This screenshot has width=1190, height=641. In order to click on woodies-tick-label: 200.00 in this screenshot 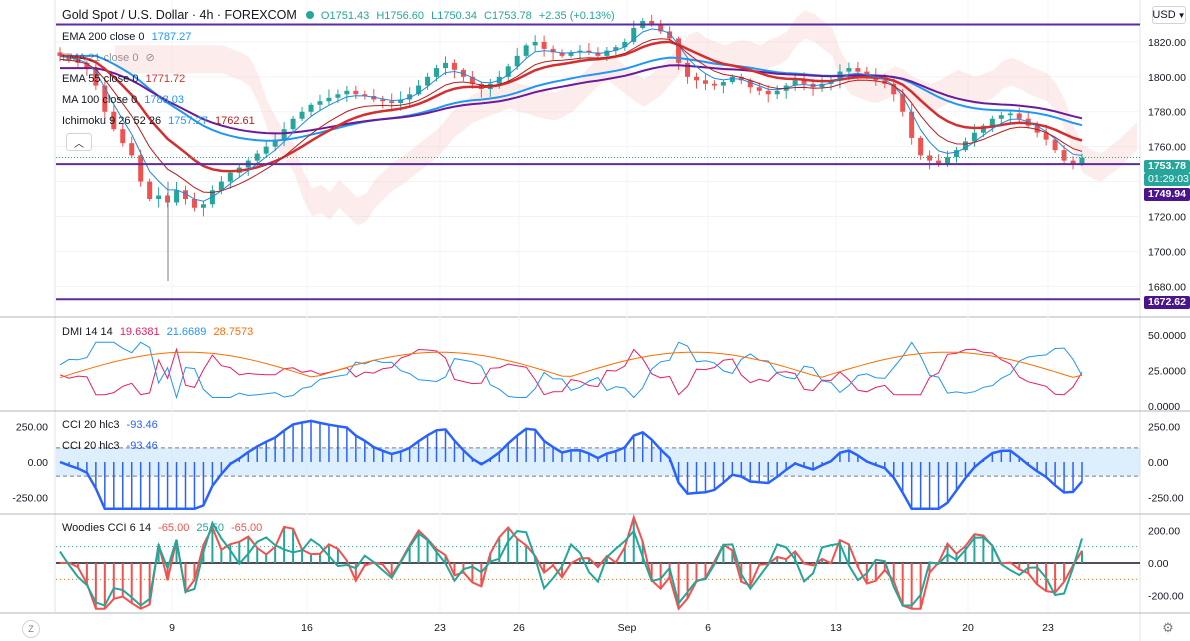, I will do `click(1164, 531)`.